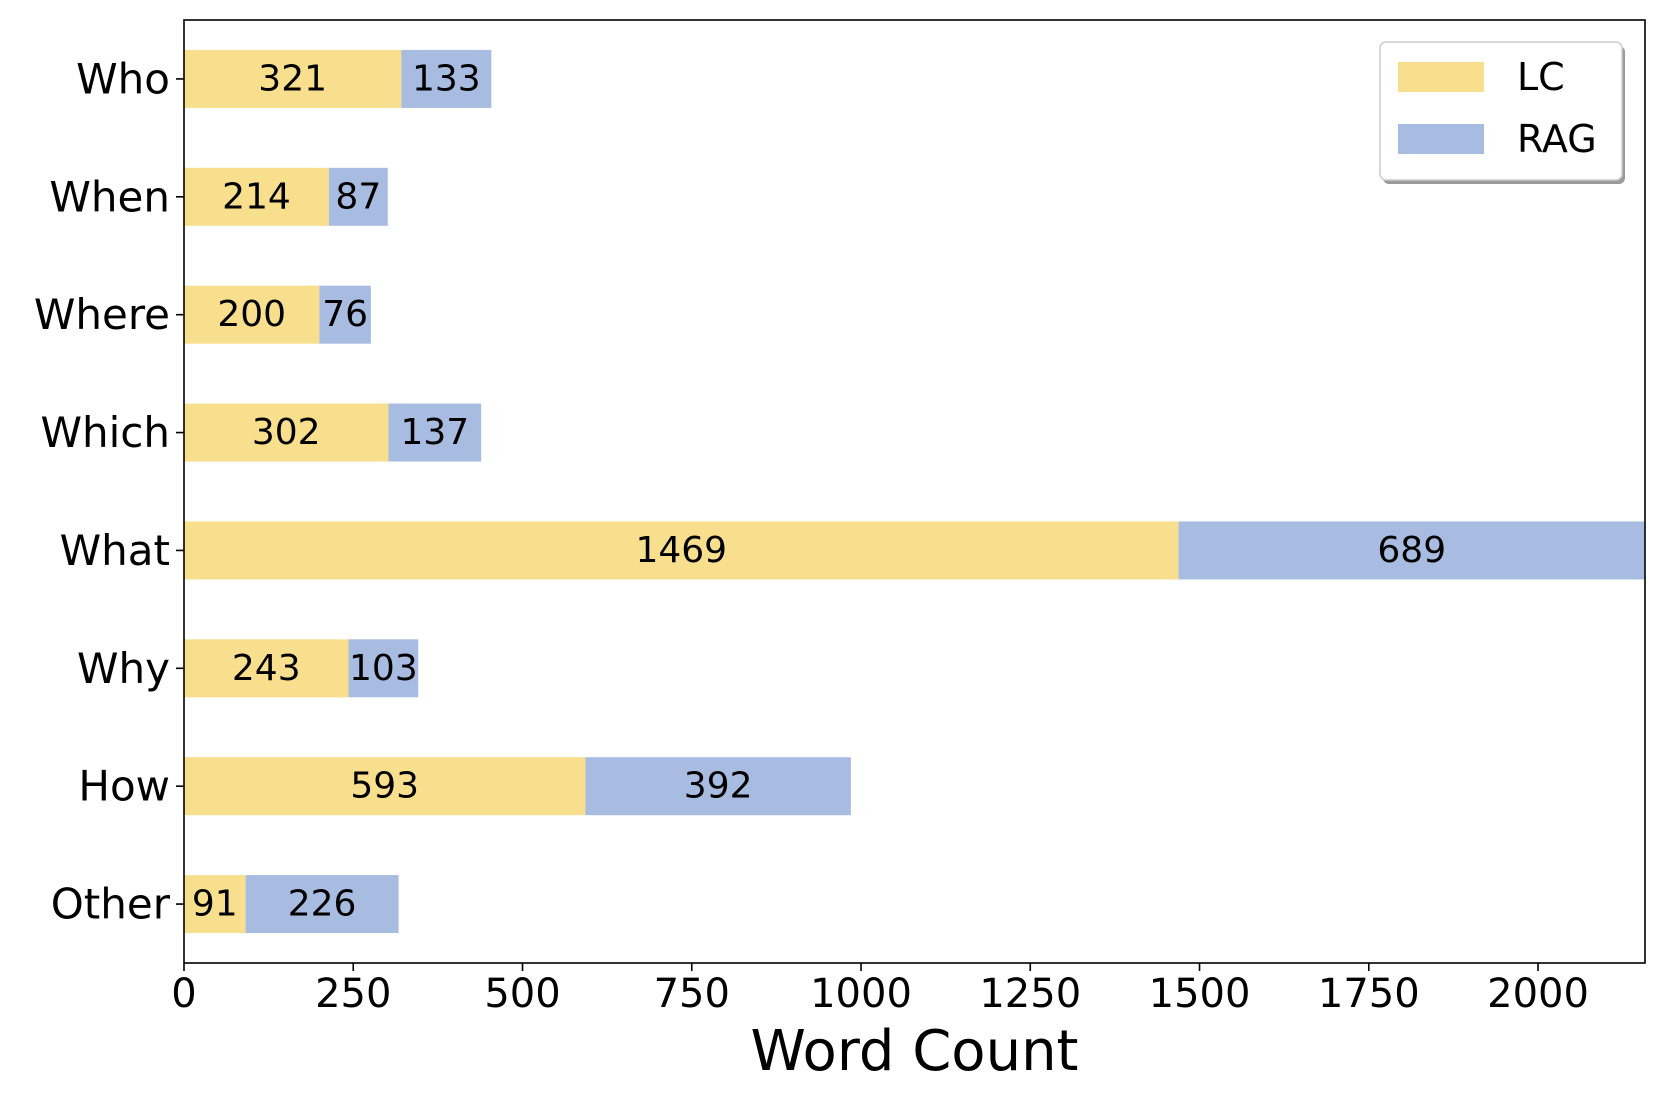 This screenshot has width=1661, height=1107. I want to click on bar-value-label-when-lc: 214, so click(256, 196).